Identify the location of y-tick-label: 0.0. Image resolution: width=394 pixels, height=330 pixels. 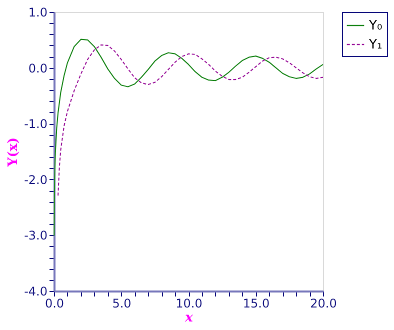
(38, 68).